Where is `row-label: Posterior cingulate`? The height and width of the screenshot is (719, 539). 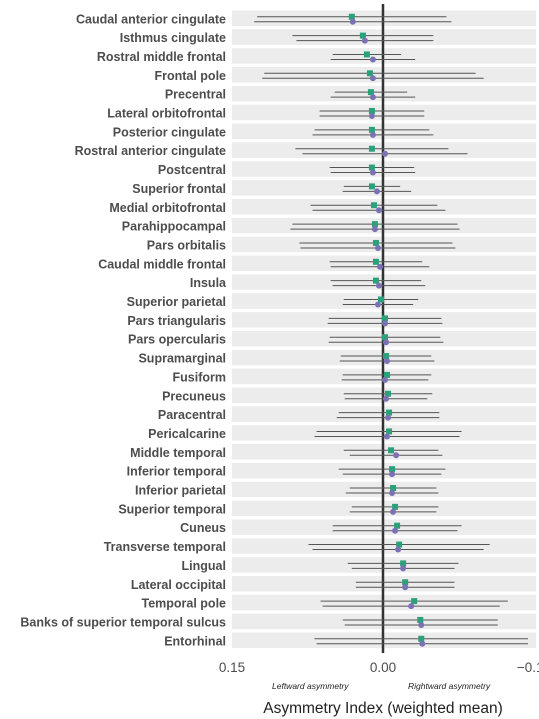 row-label: Posterior cingulate is located at coordinates (169, 132).